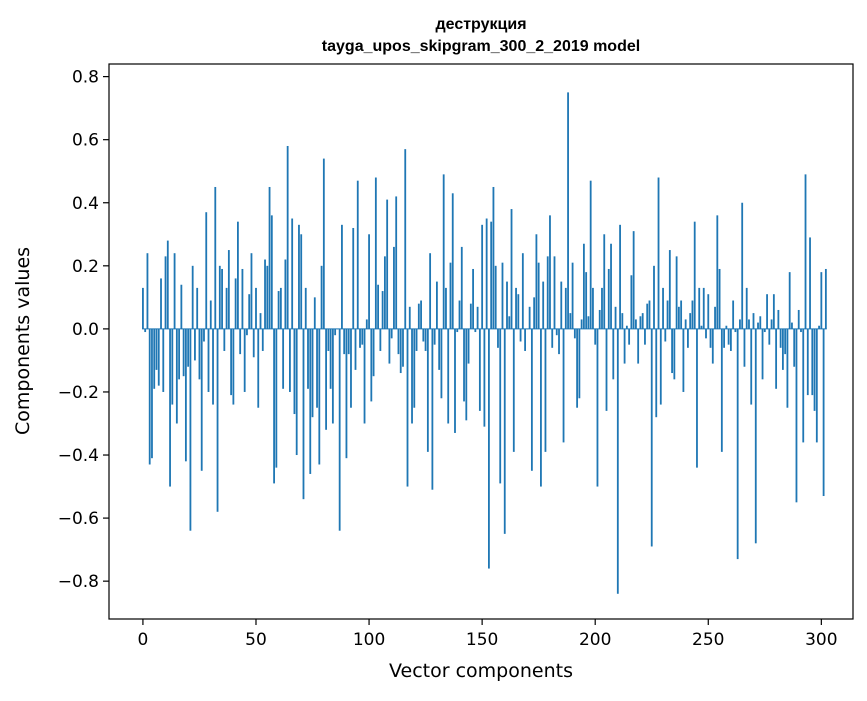 The image size is (867, 701). Describe the element at coordinates (78, 393) in the screenshot. I see `y-tick-label: −0.2` at that location.